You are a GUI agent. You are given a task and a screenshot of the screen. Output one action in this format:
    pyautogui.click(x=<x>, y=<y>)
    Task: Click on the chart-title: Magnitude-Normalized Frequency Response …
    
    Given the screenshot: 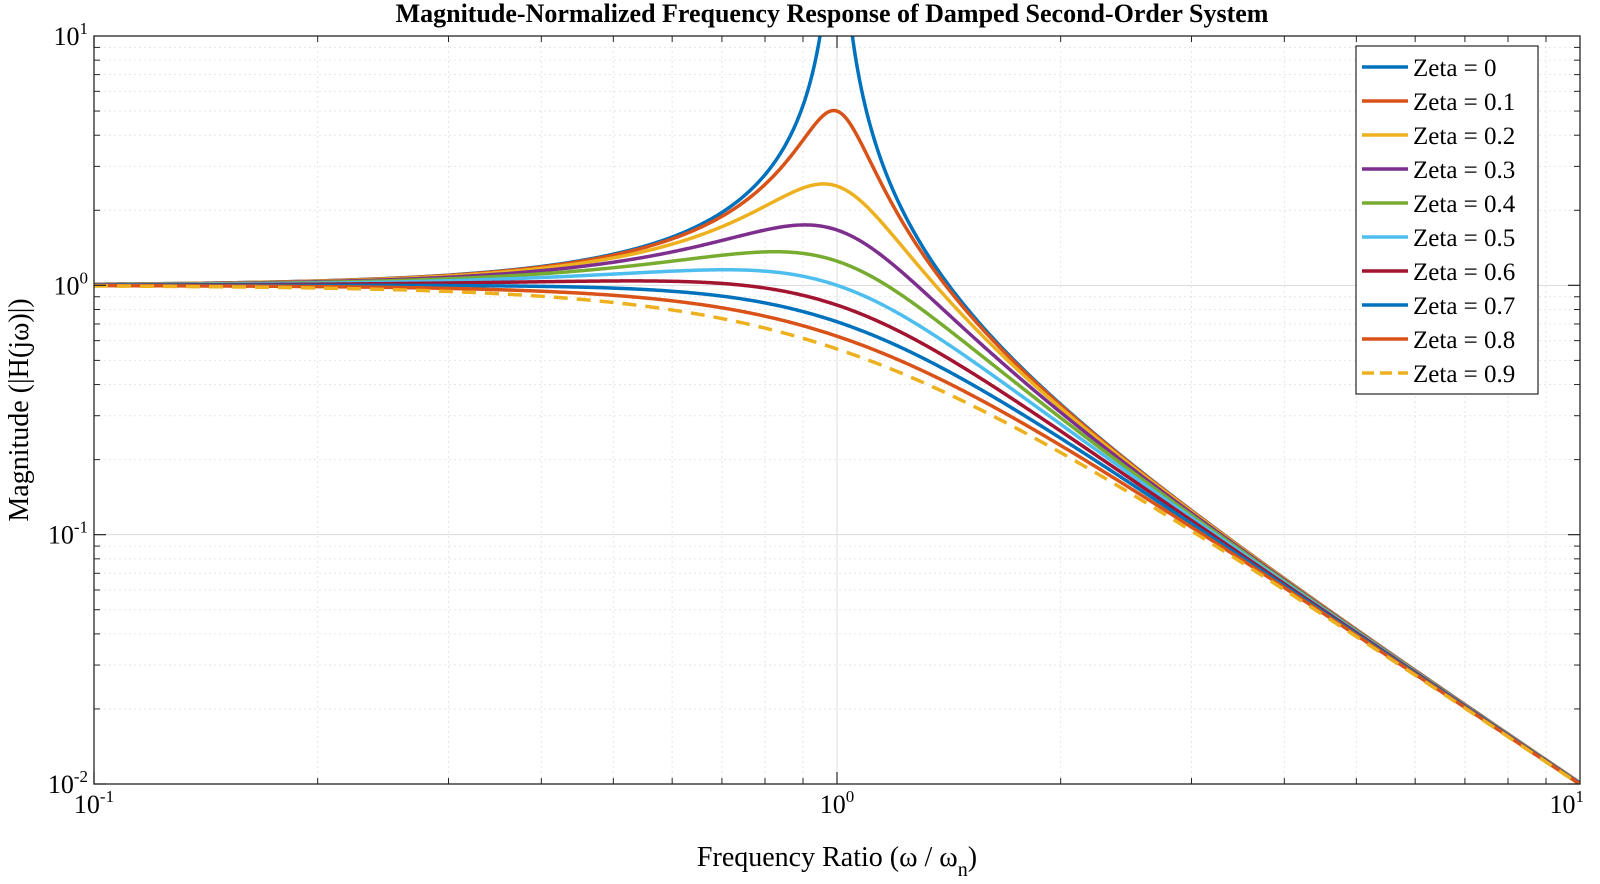 What is the action you would take?
    pyautogui.click(x=832, y=14)
    